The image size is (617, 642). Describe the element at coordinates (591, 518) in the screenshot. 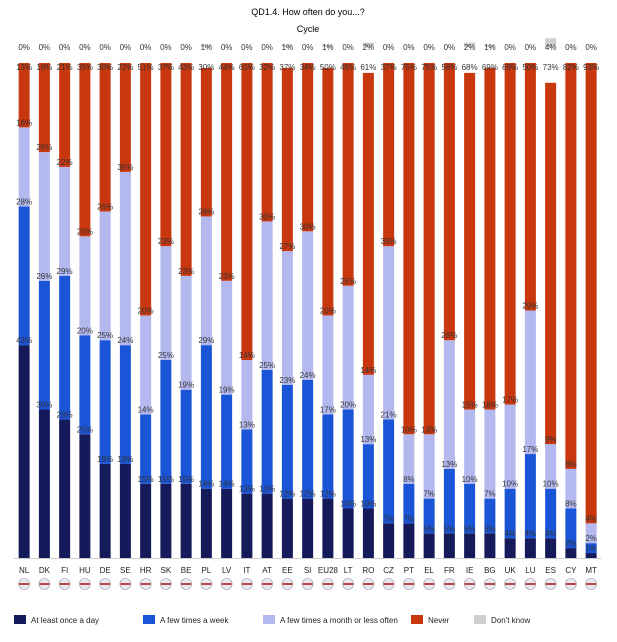

I see `value-label: 4%` at that location.